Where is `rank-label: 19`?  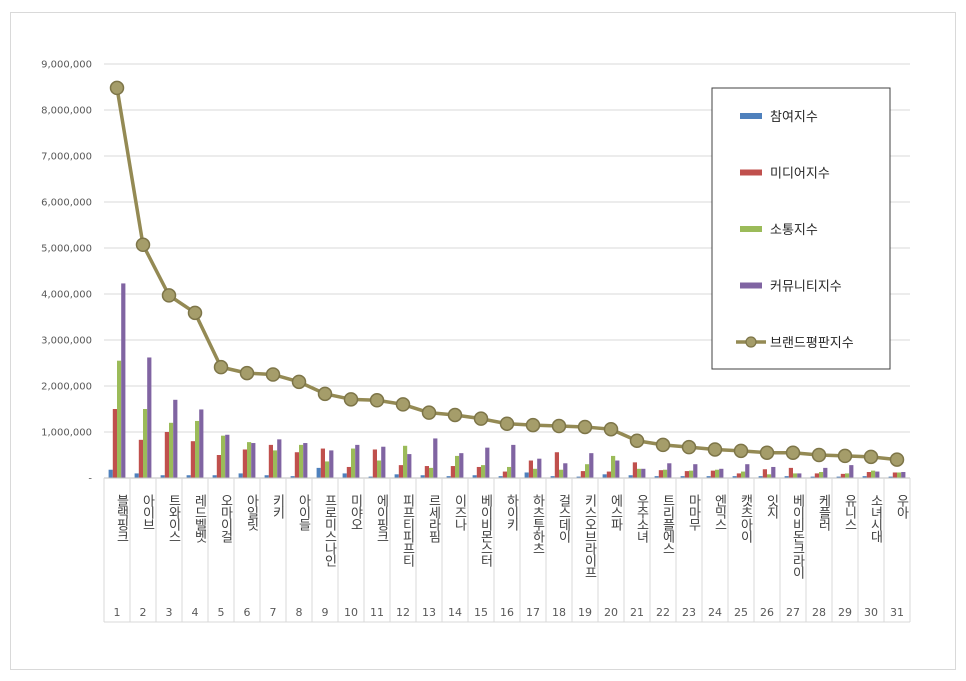
rank-label: 19 is located at coordinates (585, 612).